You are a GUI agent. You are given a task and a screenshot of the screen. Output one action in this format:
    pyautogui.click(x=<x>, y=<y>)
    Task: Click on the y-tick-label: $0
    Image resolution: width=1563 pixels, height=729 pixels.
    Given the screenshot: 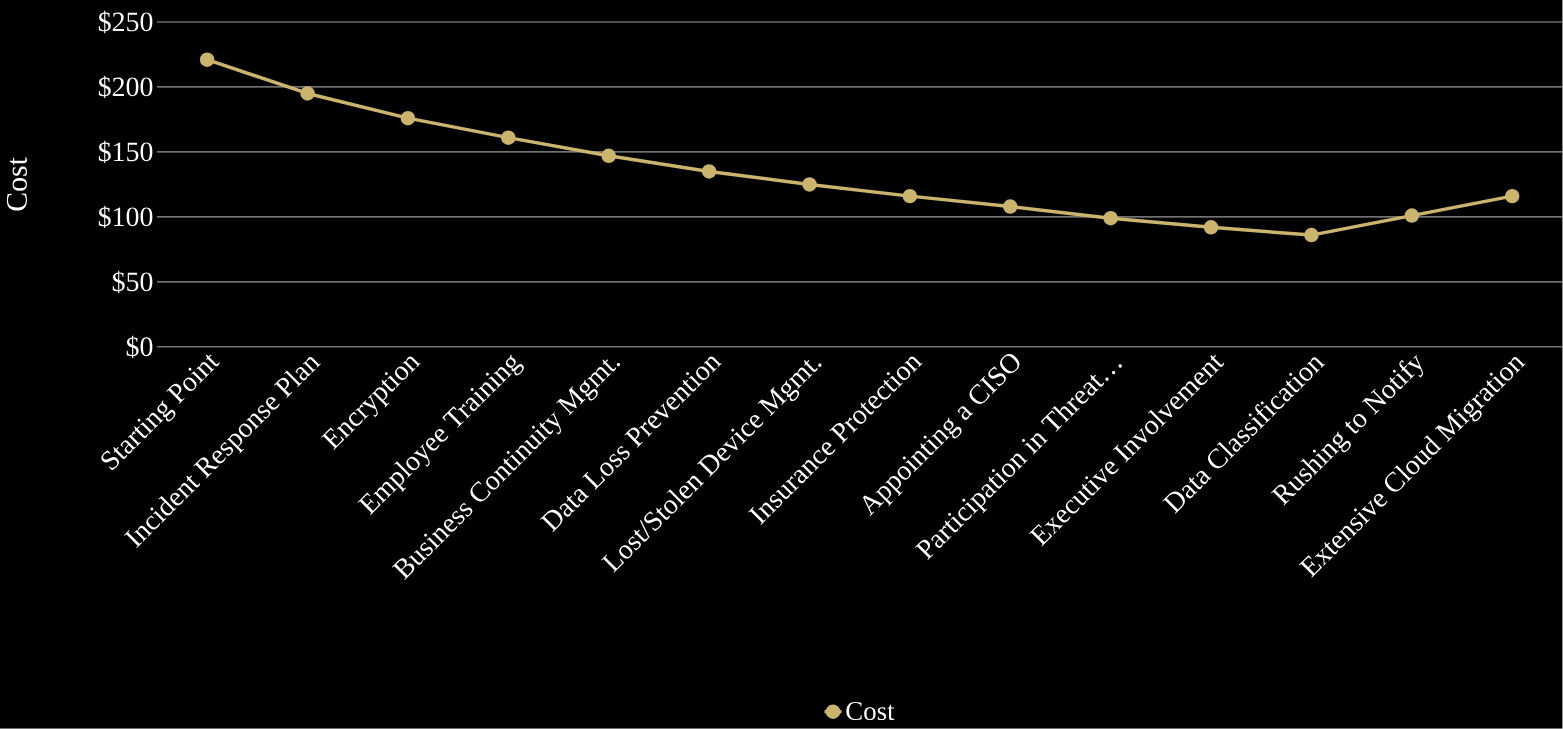 What is the action you would take?
    pyautogui.click(x=139, y=347)
    